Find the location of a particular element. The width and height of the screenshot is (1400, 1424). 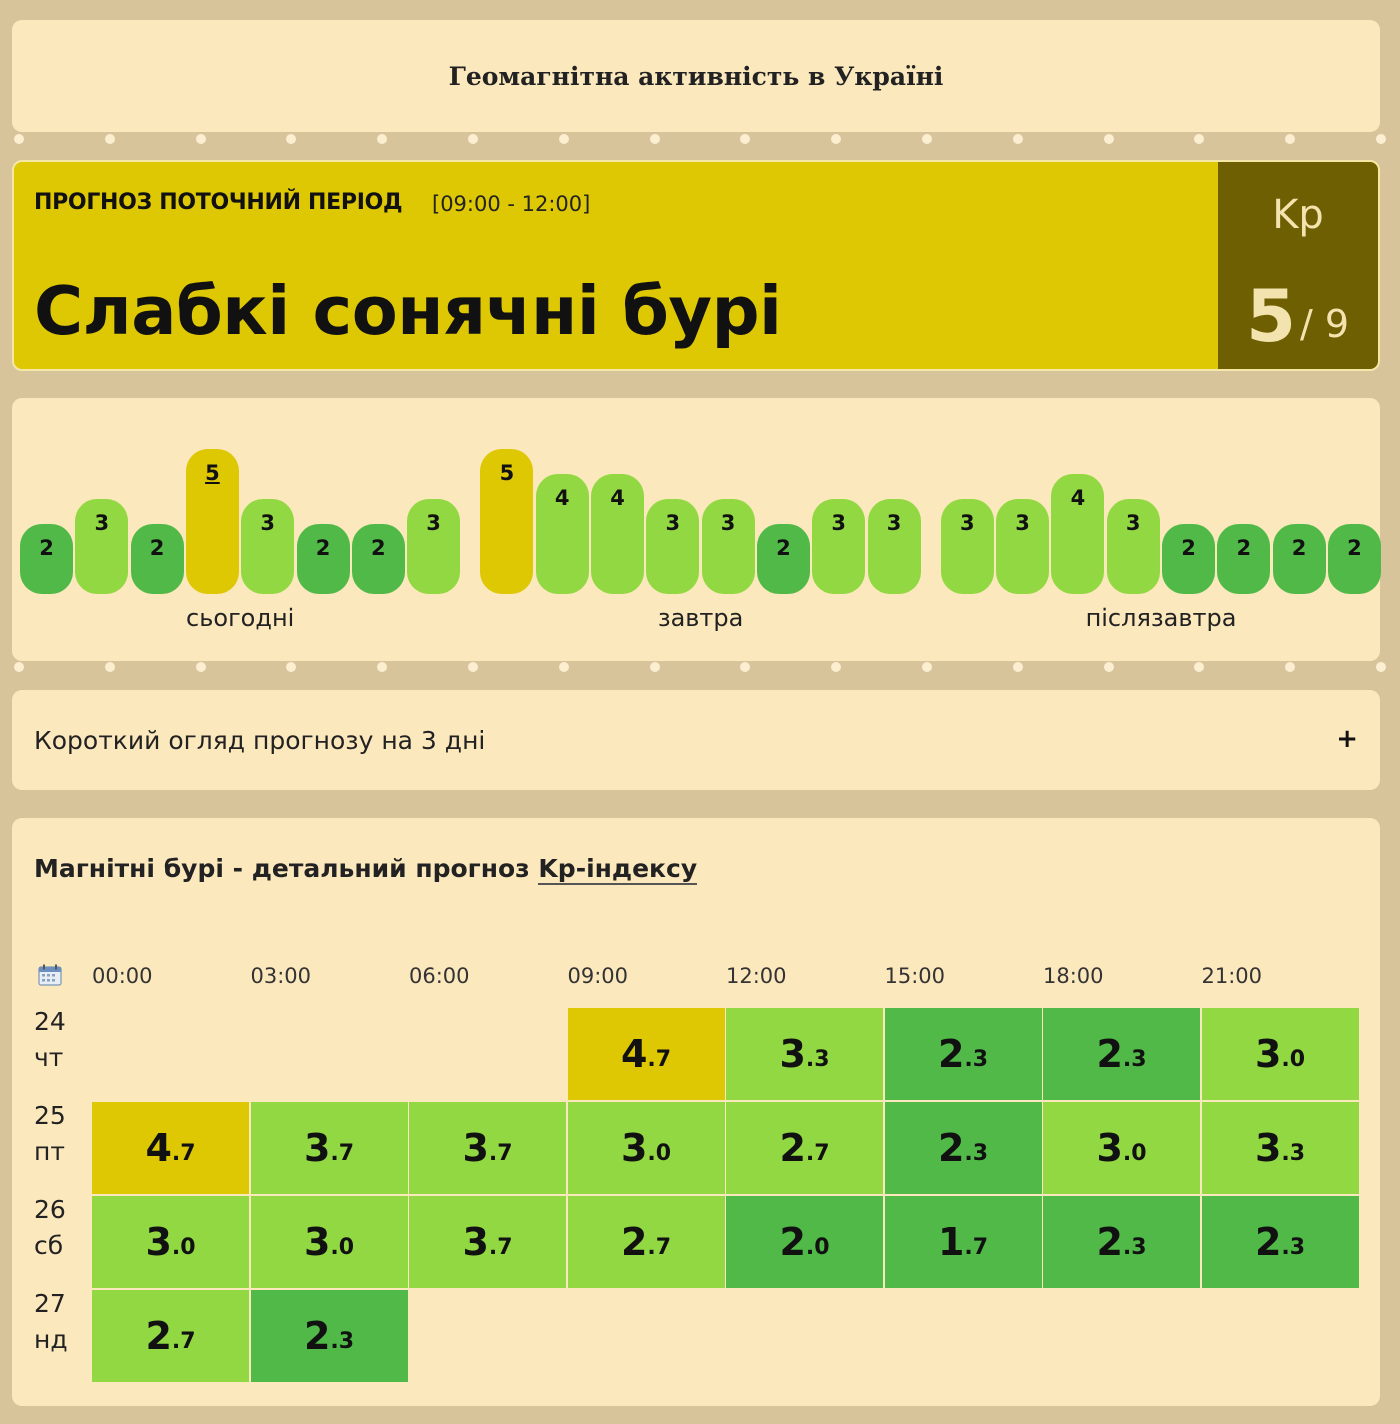

hour-label: 06:00 is located at coordinates (439, 976).